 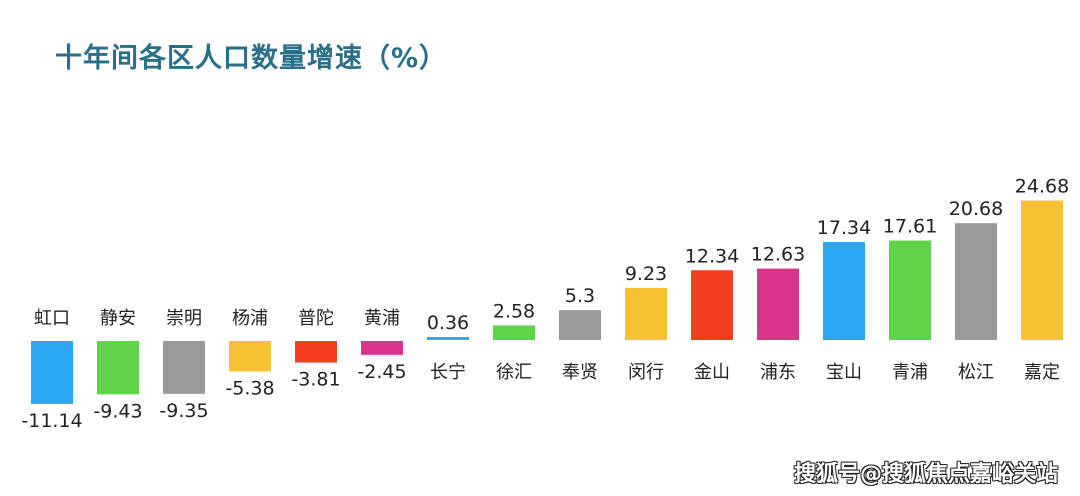 I want to click on bar-长宁, so click(x=448, y=338).